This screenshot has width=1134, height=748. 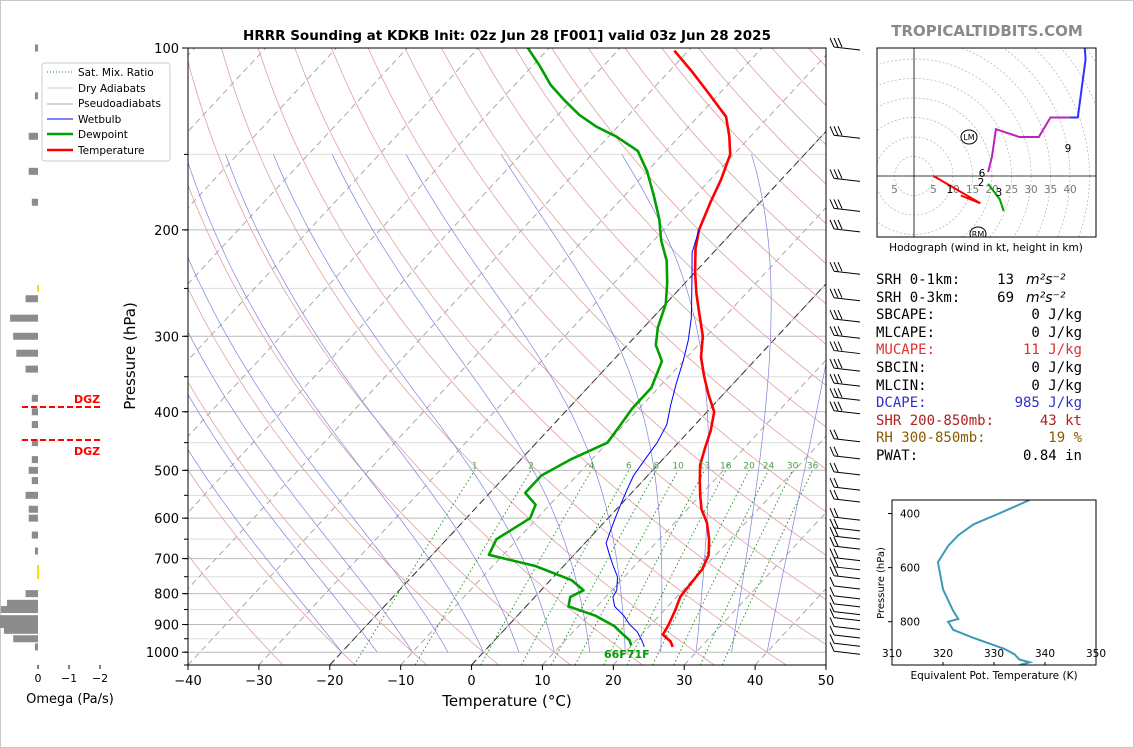 What do you see at coordinates (696, 348) in the screenshot?
I see `profile-temperature` at bounding box center [696, 348].